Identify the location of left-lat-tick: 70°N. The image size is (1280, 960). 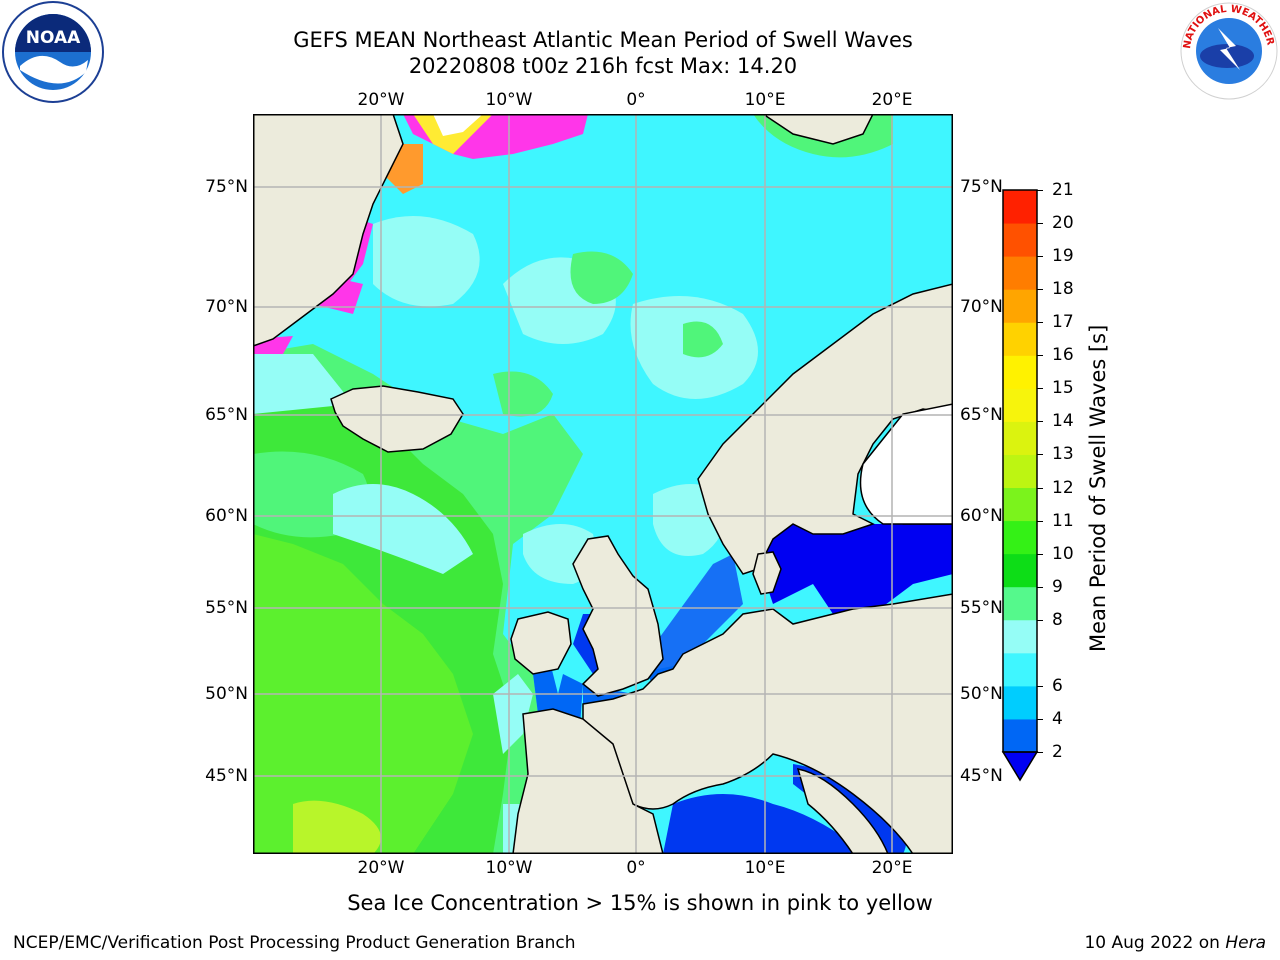
(226, 307).